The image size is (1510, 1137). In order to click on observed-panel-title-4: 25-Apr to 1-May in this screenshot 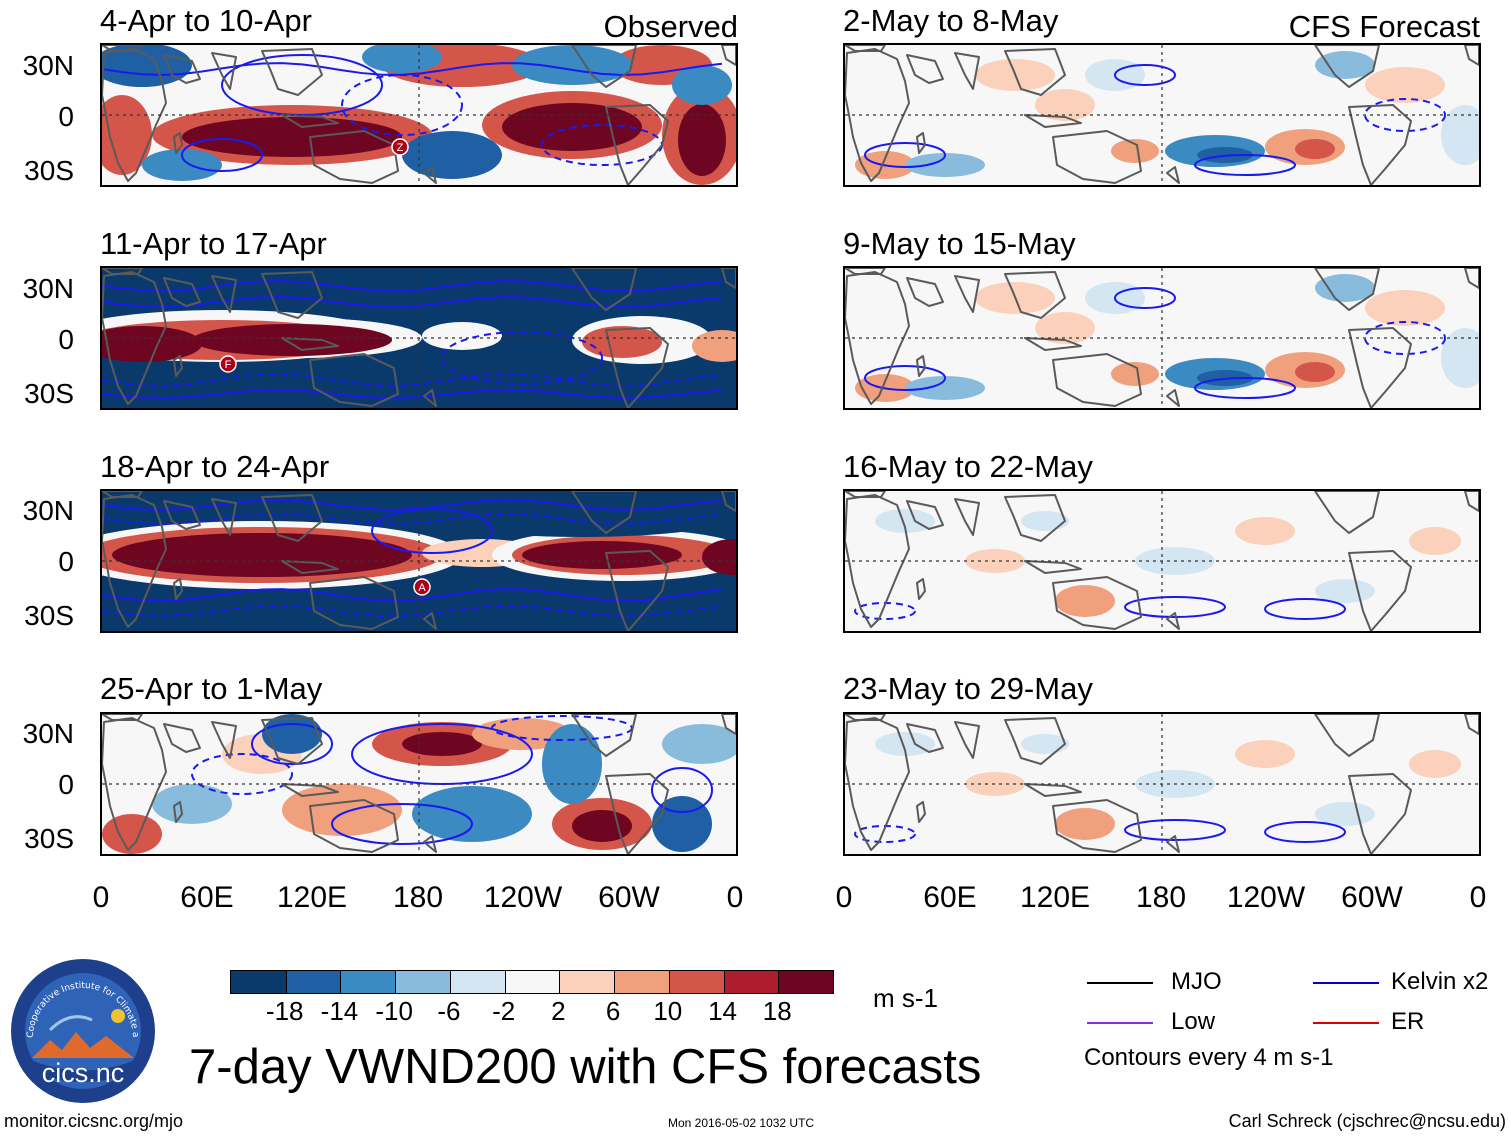, I will do `click(211, 688)`.